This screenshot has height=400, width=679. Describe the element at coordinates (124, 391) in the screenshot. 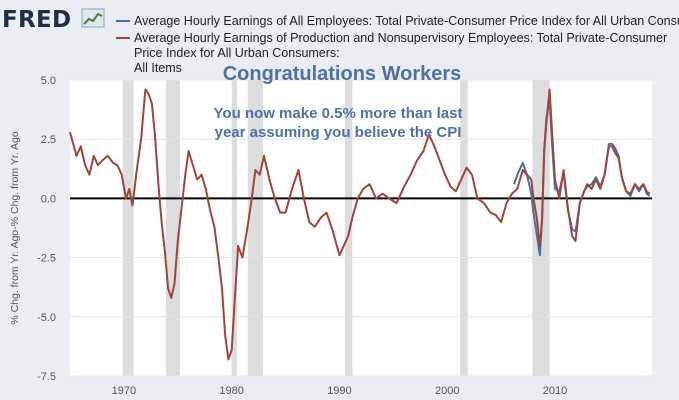

I see `x-tick-label: 1970` at that location.